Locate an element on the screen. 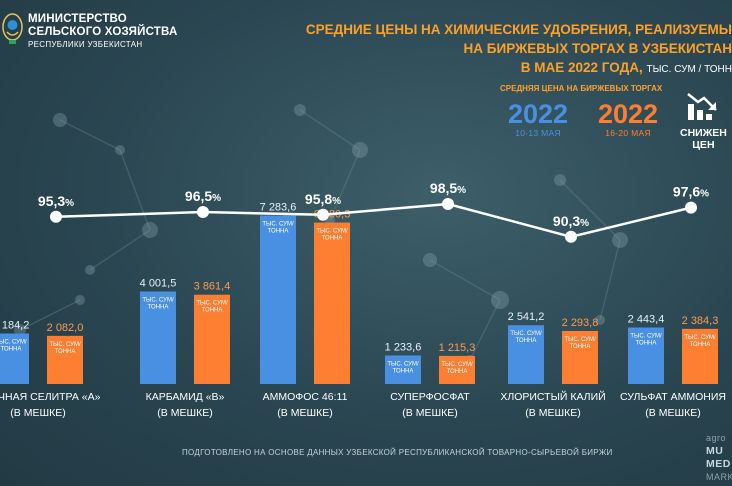  category-label-2: АММОФОС 46:11 is located at coordinates (305, 397).